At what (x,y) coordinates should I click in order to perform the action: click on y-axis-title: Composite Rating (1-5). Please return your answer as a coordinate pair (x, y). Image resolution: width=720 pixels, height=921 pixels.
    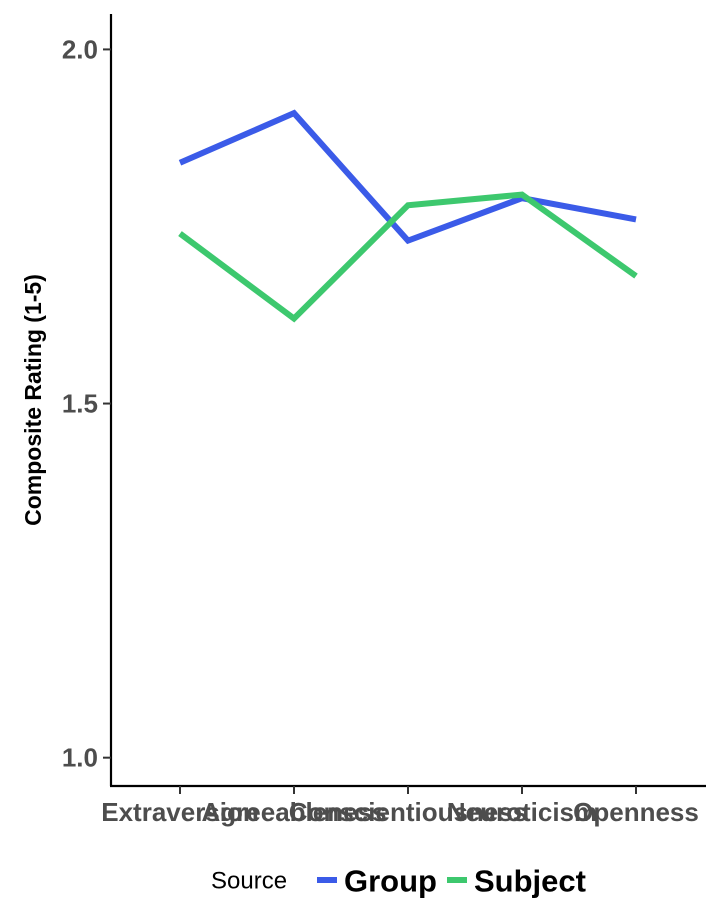
    Looking at the image, I should click on (33, 400).